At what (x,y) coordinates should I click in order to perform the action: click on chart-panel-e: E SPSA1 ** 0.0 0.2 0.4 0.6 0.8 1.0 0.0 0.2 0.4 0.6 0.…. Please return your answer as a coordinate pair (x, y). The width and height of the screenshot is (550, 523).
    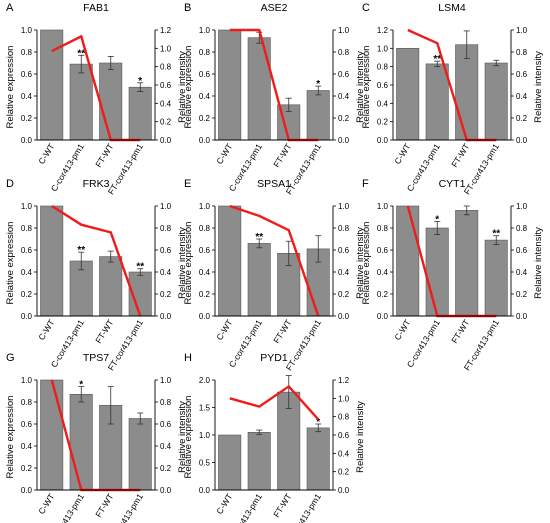
    Looking at the image, I should click on (274, 275).